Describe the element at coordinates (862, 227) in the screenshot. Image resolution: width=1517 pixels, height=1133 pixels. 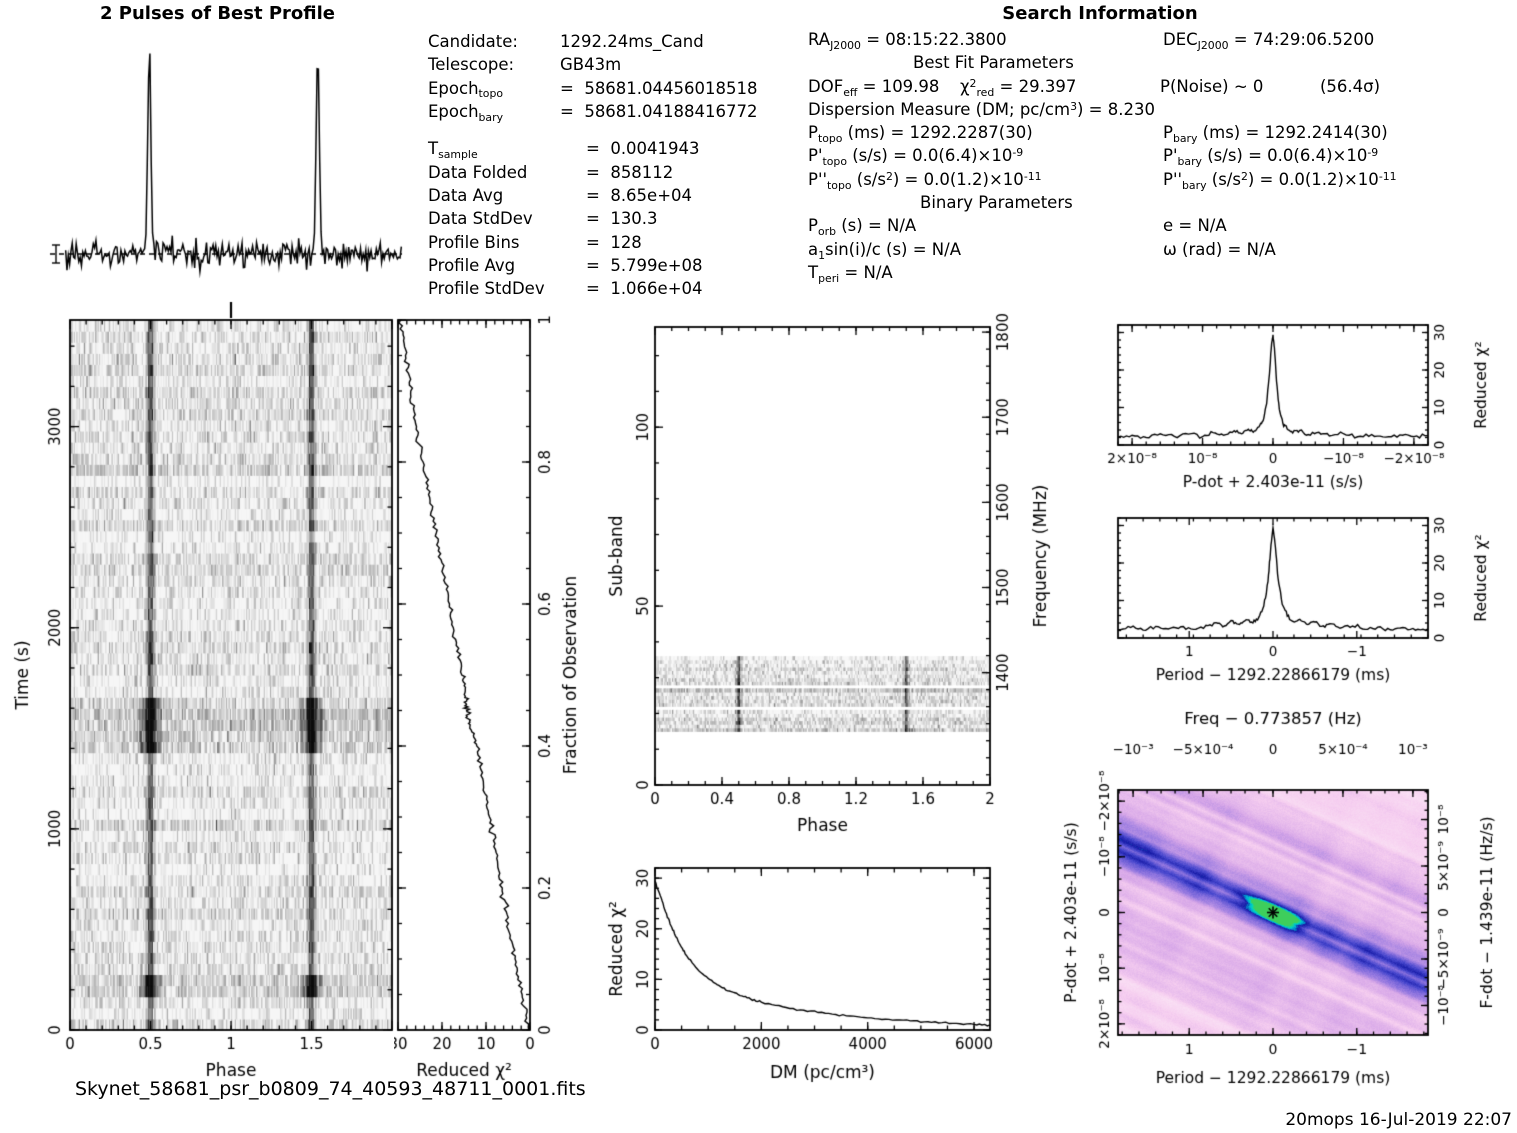
I see `porb-value: Porb (s) = N/A` at that location.